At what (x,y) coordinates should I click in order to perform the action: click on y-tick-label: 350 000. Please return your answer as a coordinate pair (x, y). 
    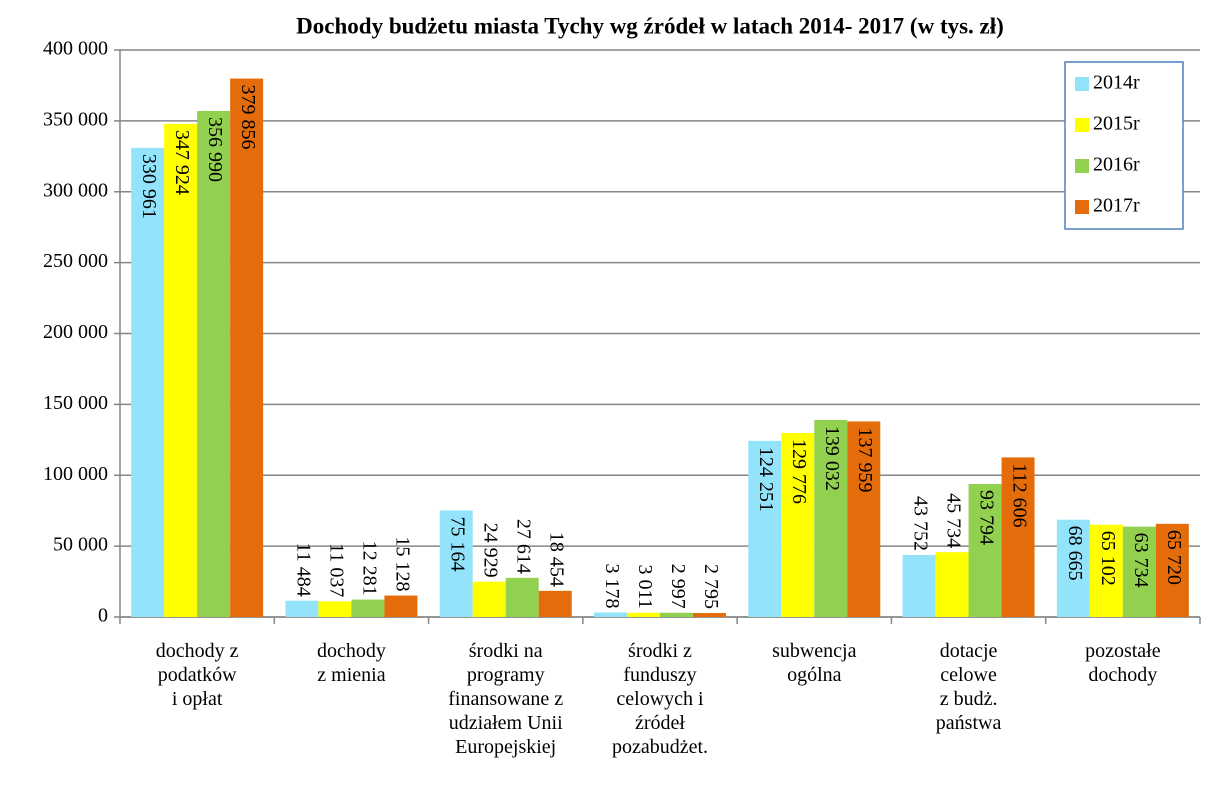
    Looking at the image, I should click on (75, 119).